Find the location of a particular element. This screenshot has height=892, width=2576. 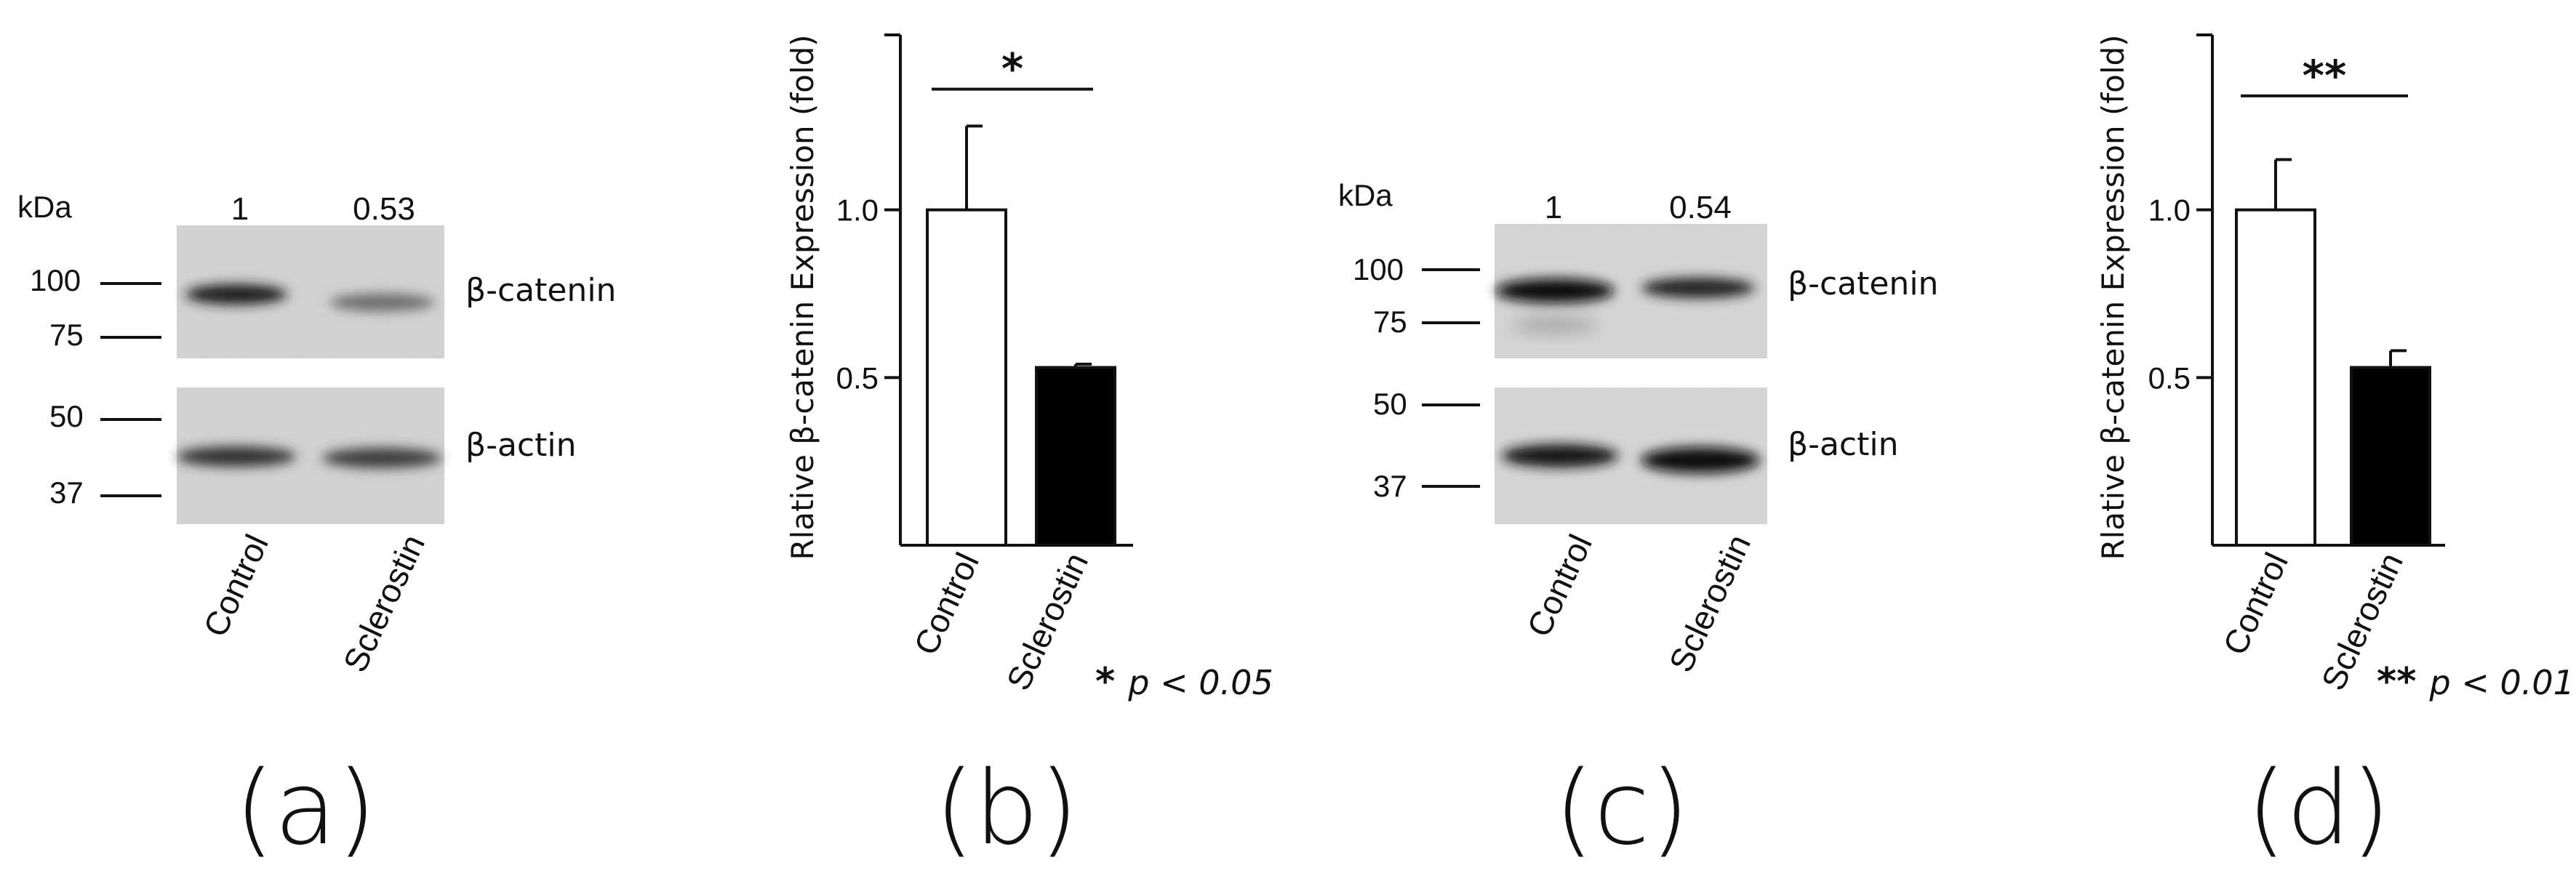

band-beta-catenin-faint is located at coordinates (1555, 325).